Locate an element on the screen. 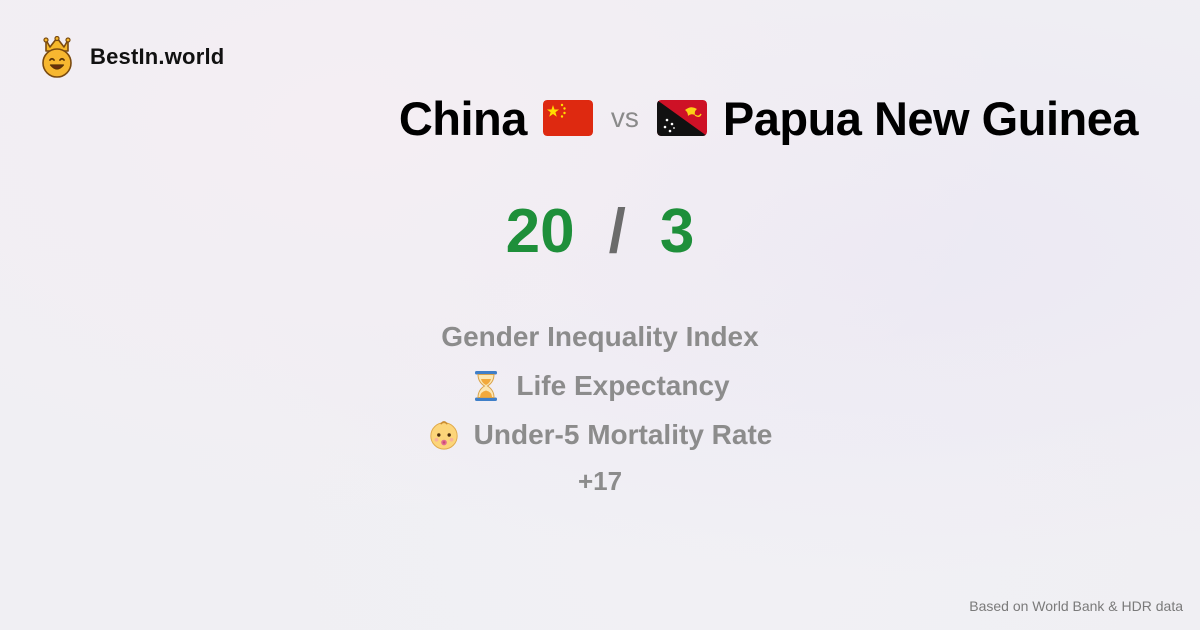 Image resolution: width=1200 pixels, height=630 pixels. data-source-note: Based on World Bank & HDR data is located at coordinates (1076, 606).